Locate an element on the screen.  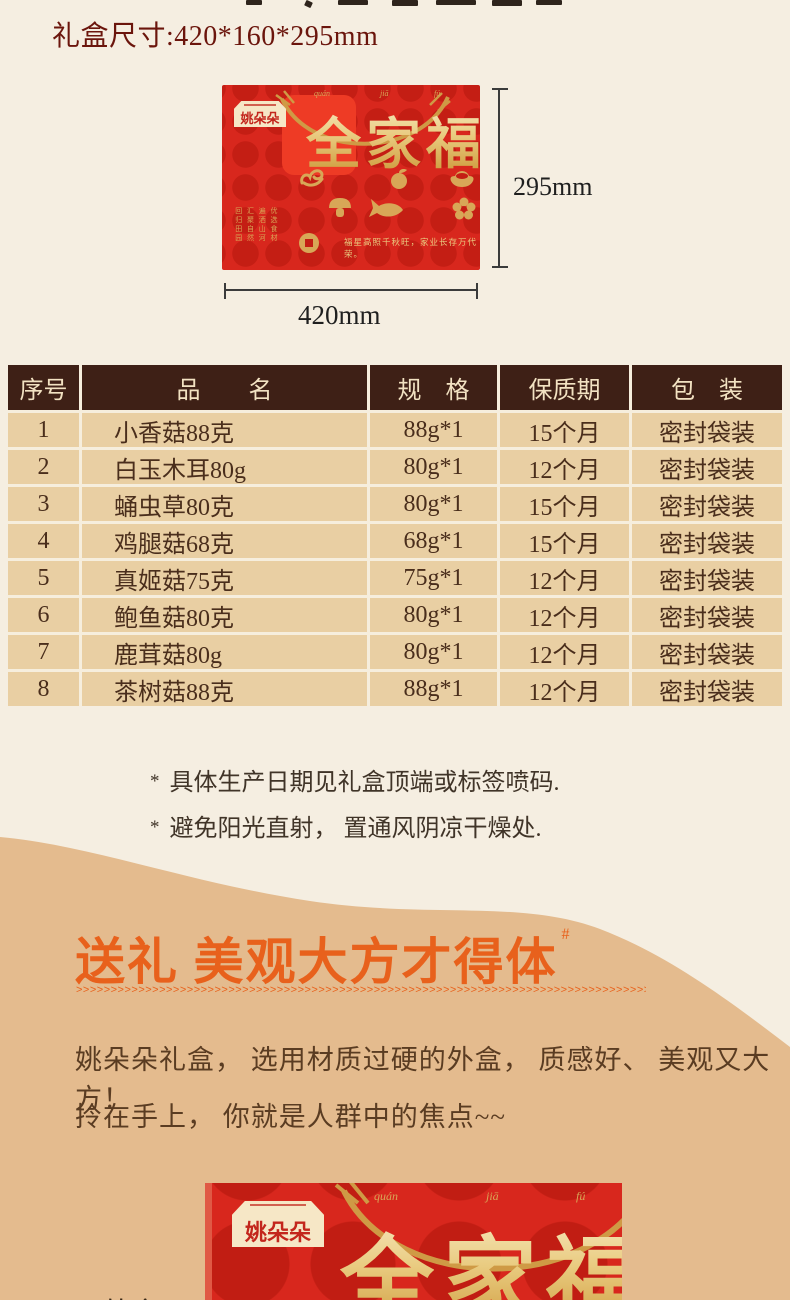
width-dimension-line is located at coordinates (351, 291).